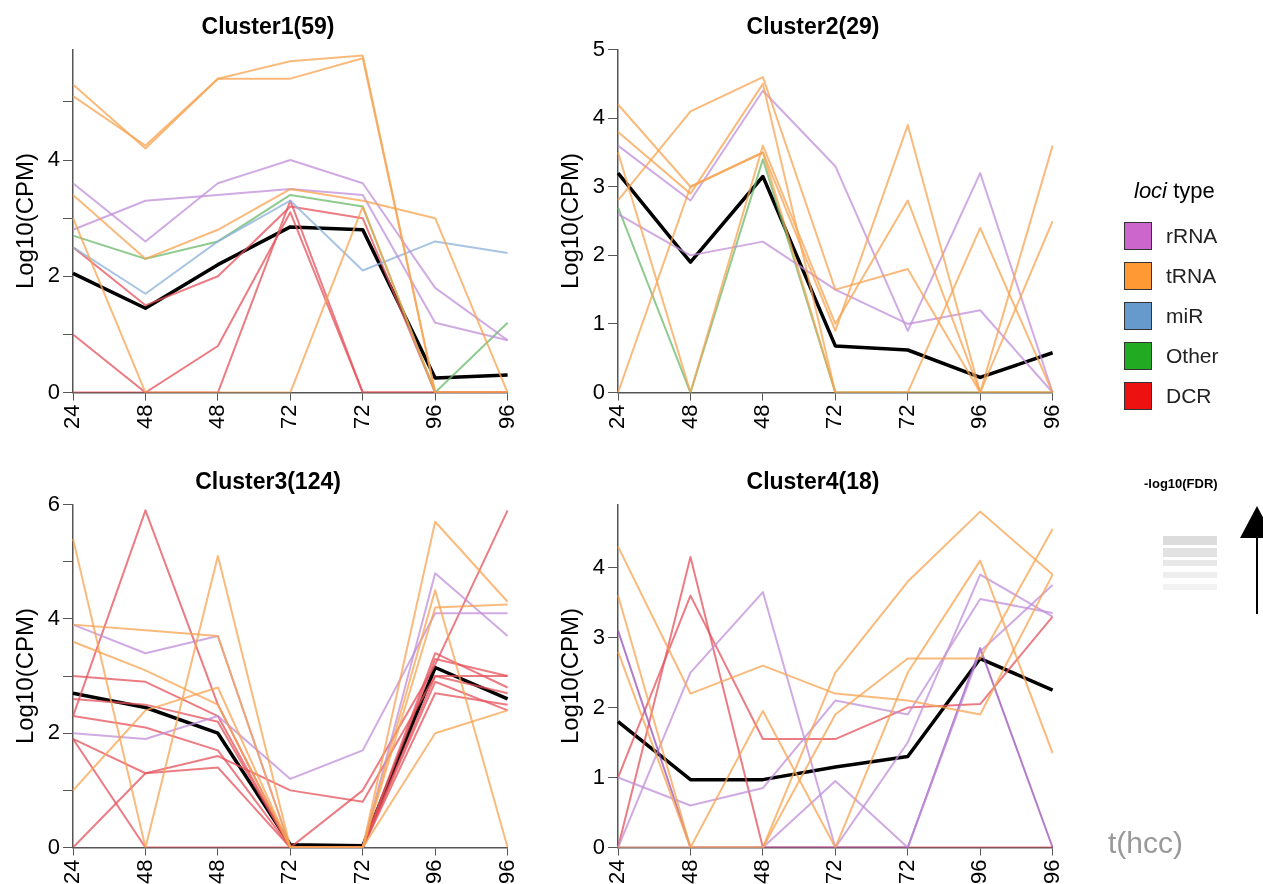 This screenshot has height=884, width=1263. Describe the element at coordinates (1175, 191) in the screenshot. I see `legend-title: loci type` at that location.